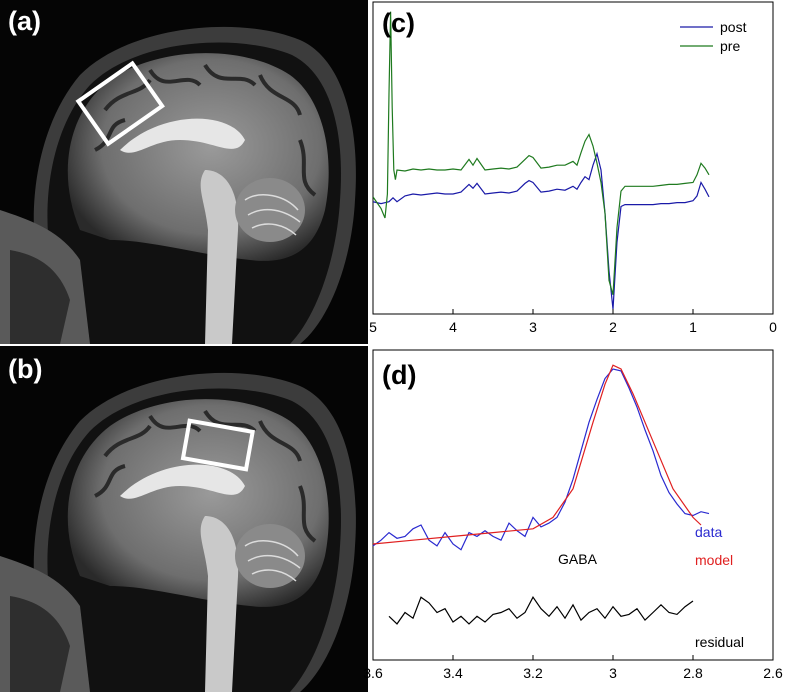 This screenshot has height=692, width=787. What do you see at coordinates (733, 27) in the screenshot?
I see `legend-label-post: post` at bounding box center [733, 27].